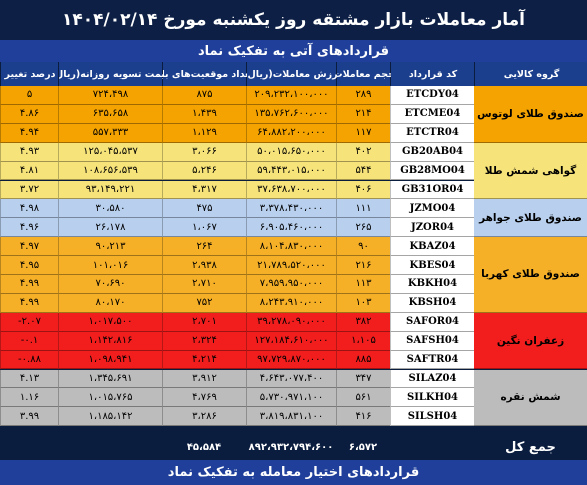  Describe the element at coordinates (204, 379) in the screenshot. I see `cell-open-interest: ۳،۹۱۲` at that location.